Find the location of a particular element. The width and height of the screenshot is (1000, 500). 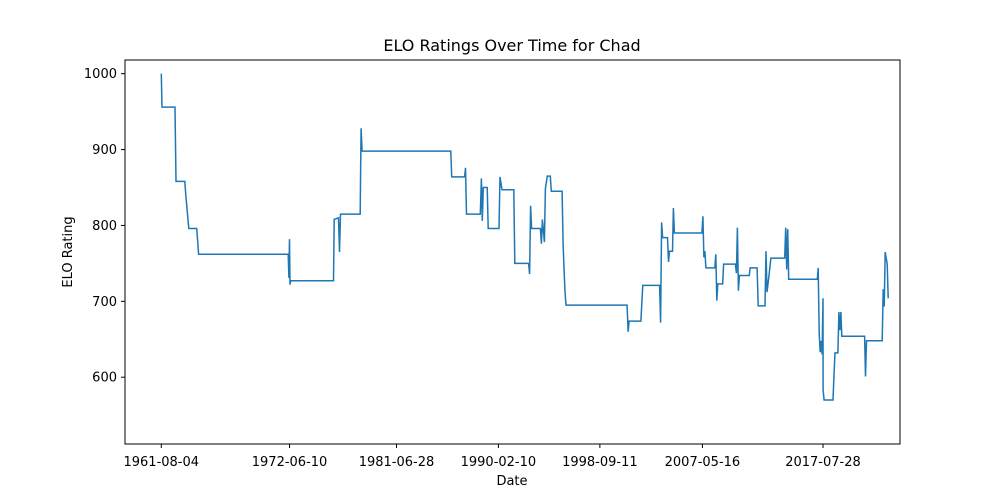

y-tick-label: 600 is located at coordinates (104, 378).